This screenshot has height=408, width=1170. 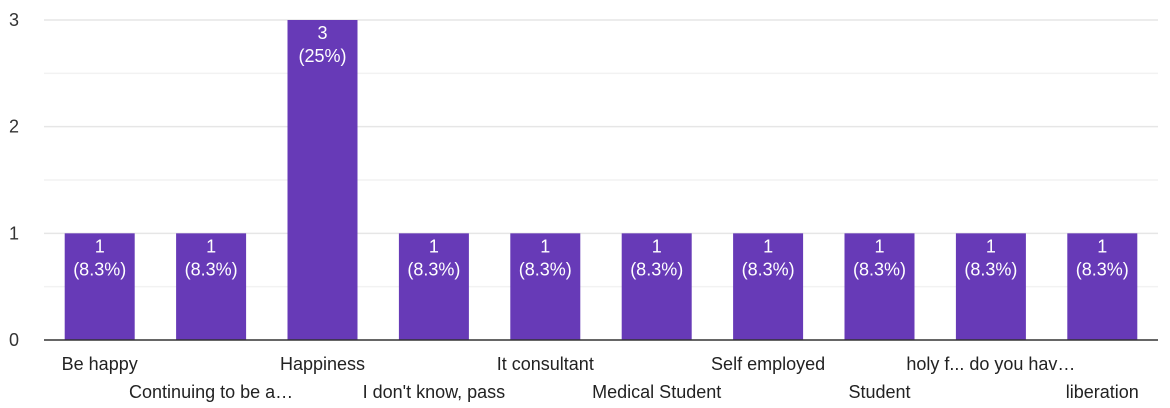 What do you see at coordinates (879, 392) in the screenshot?
I see `x-category-label: Student` at bounding box center [879, 392].